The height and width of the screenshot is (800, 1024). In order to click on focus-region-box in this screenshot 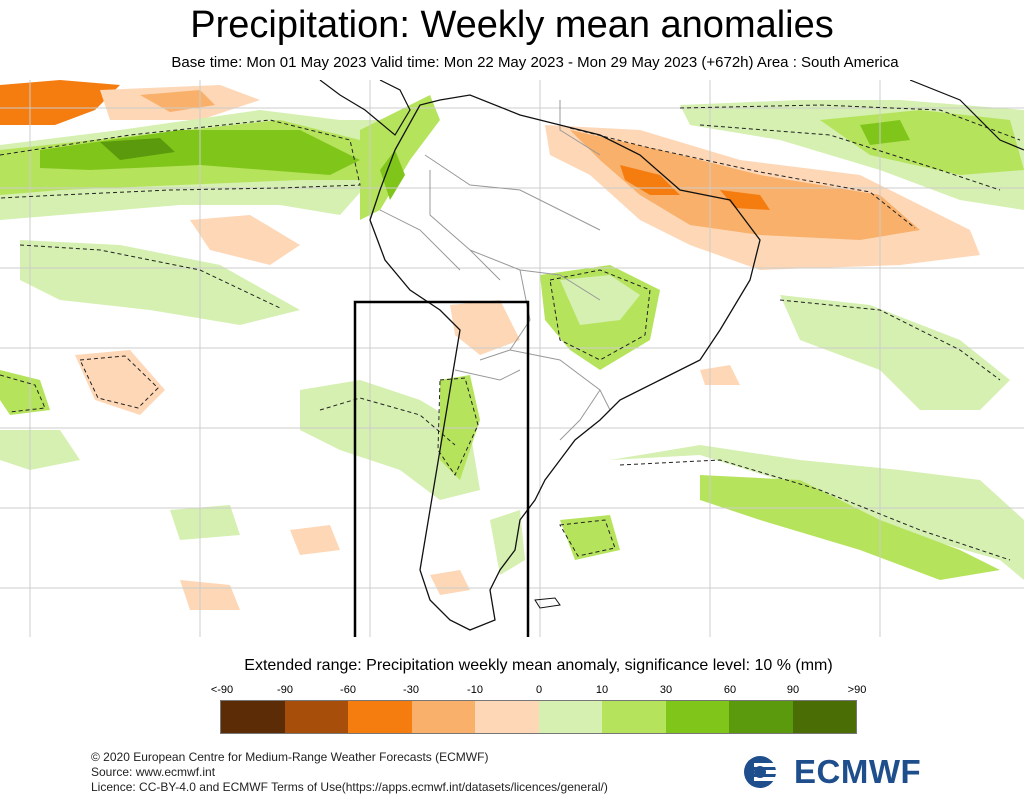, I will do `click(441, 468)`.